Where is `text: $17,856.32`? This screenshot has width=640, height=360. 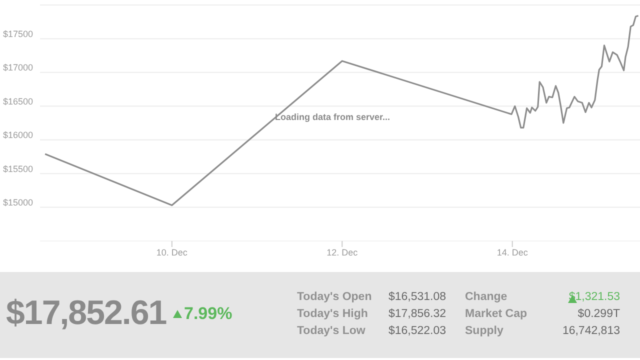 text: $17,856.32 is located at coordinates (417, 314).